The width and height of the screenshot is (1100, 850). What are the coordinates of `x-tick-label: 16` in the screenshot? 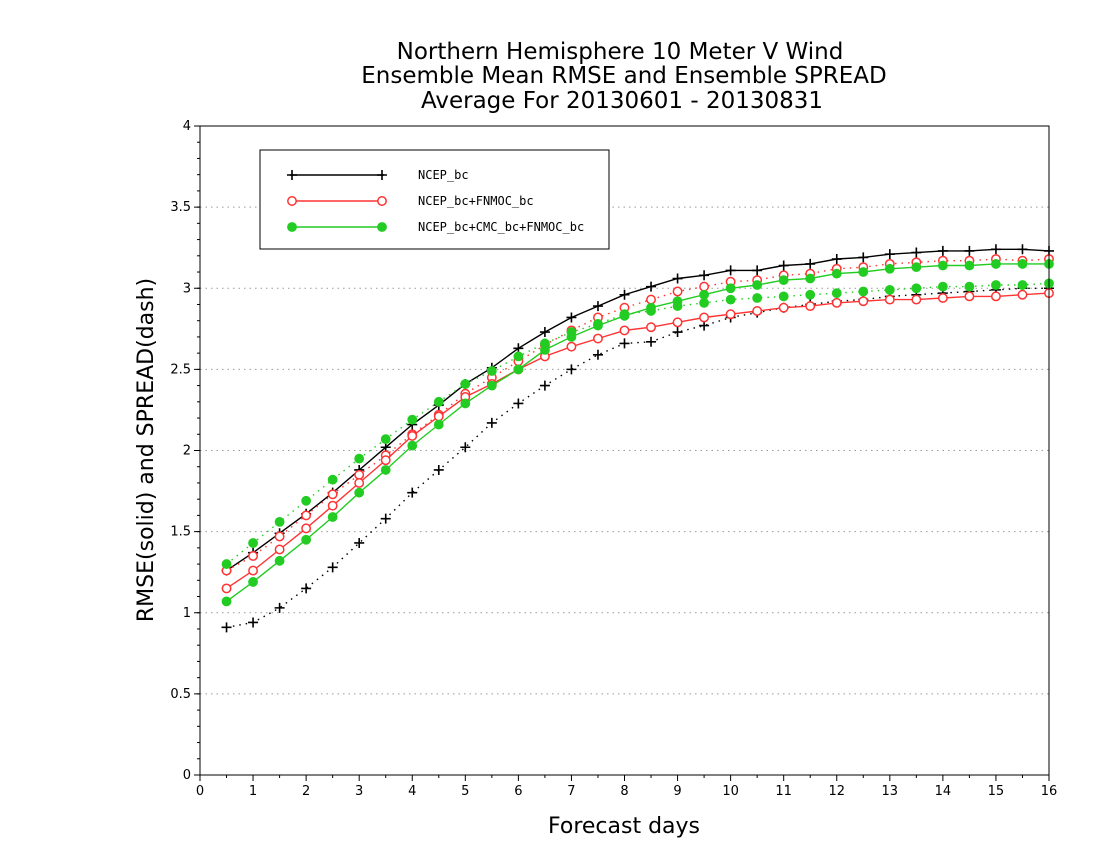 It's located at (1049, 791).